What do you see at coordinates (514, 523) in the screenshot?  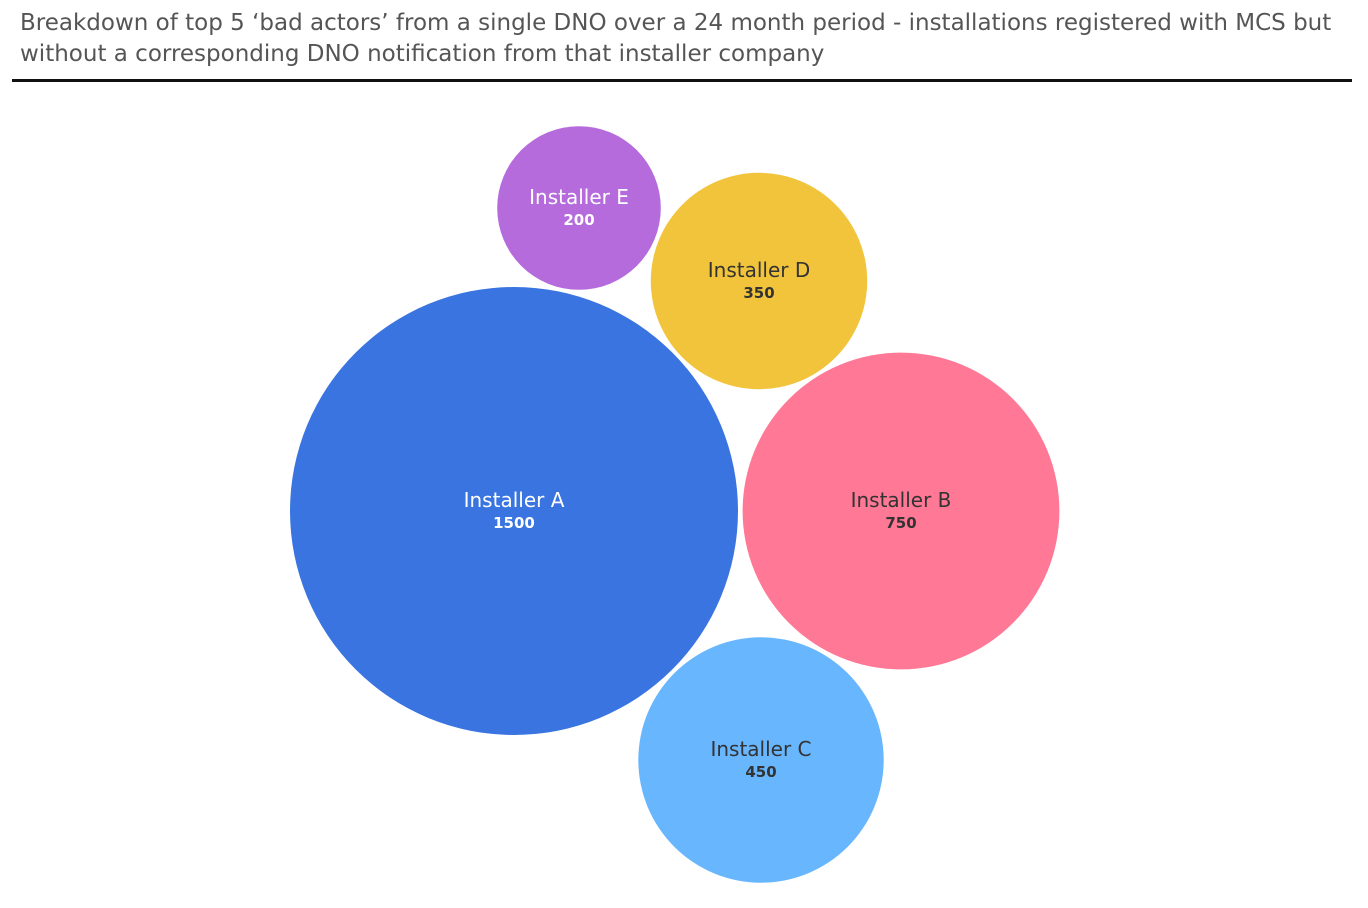 I see `bubble-value: 1500` at bounding box center [514, 523].